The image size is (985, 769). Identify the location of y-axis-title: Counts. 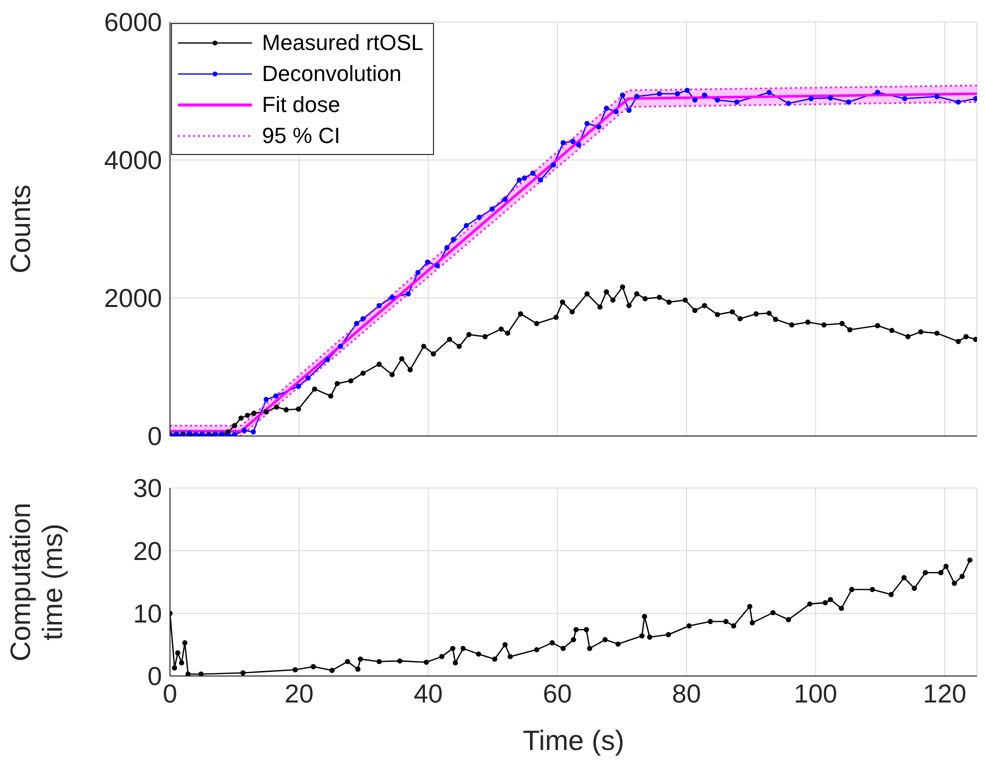
(20, 229).